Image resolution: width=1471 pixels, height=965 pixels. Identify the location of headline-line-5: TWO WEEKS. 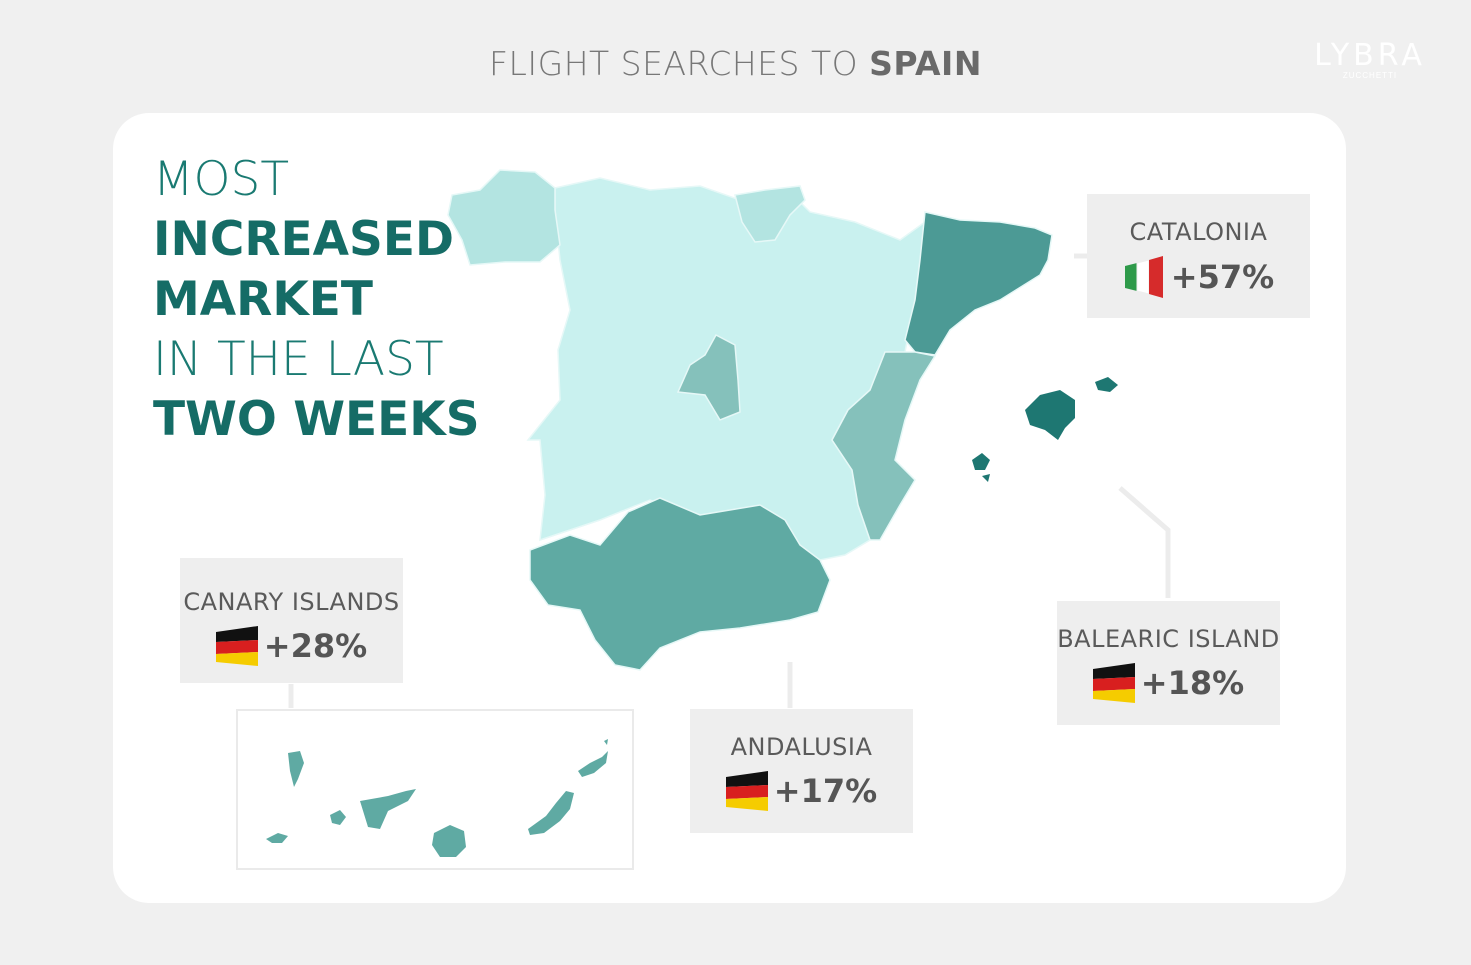
(316, 419).